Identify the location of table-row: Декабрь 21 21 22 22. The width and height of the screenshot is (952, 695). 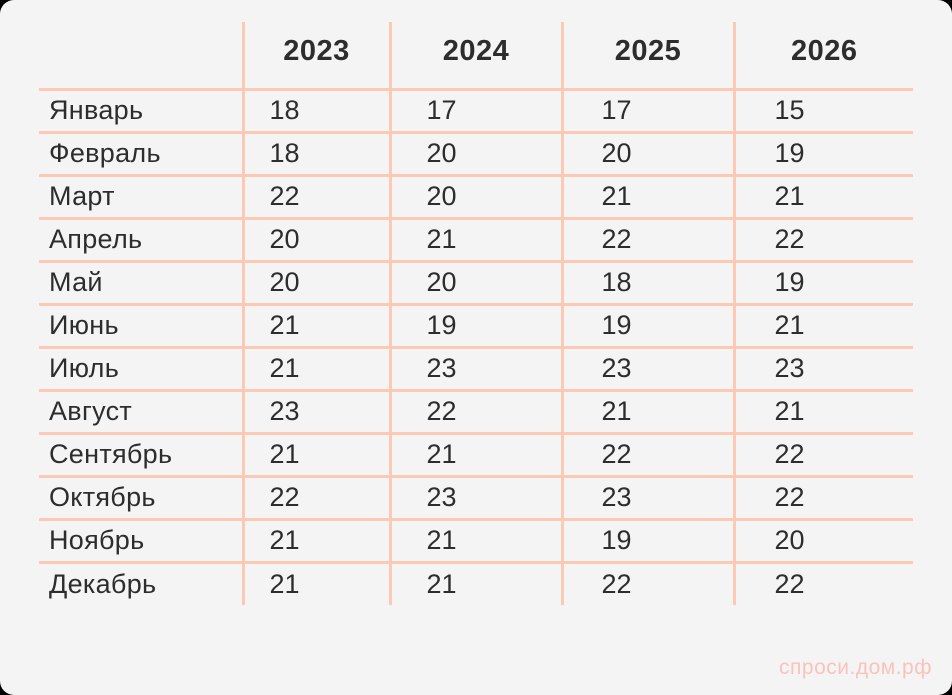
(476, 582).